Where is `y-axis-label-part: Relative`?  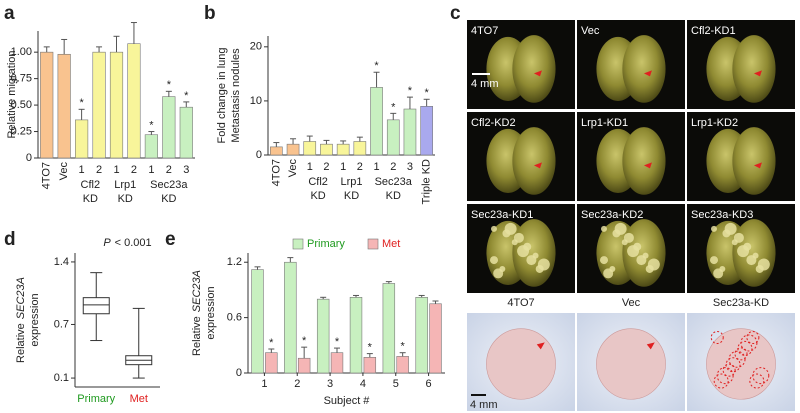 y-axis-label-part: Relative is located at coordinates (21, 343).